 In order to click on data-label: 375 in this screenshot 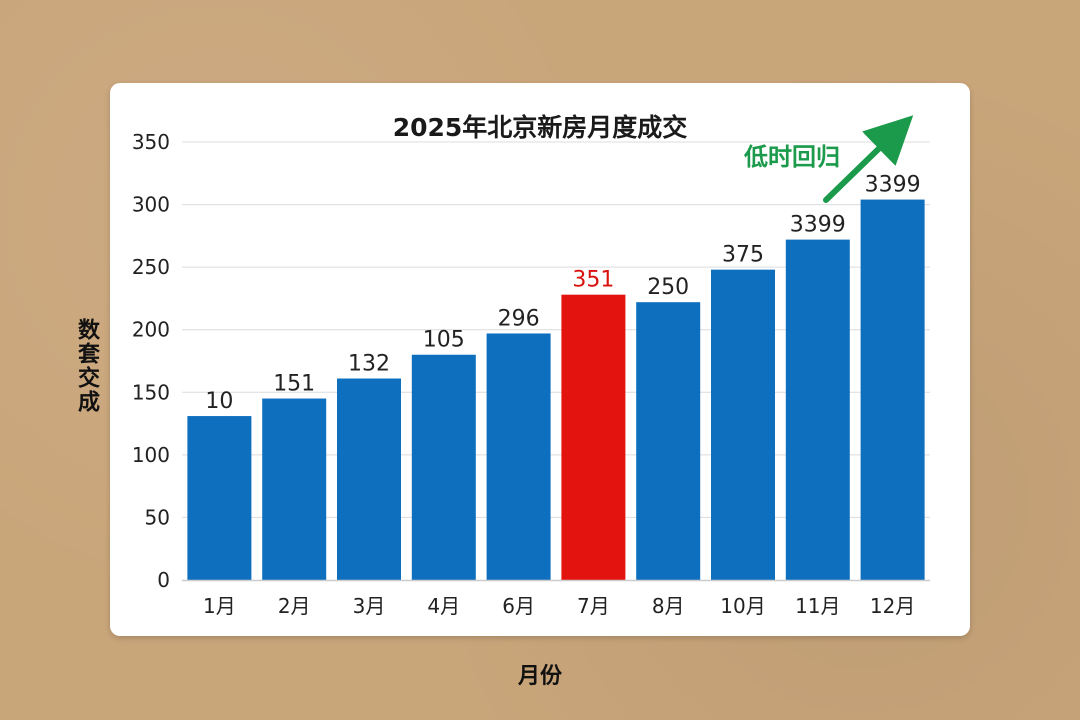, I will do `click(743, 255)`.